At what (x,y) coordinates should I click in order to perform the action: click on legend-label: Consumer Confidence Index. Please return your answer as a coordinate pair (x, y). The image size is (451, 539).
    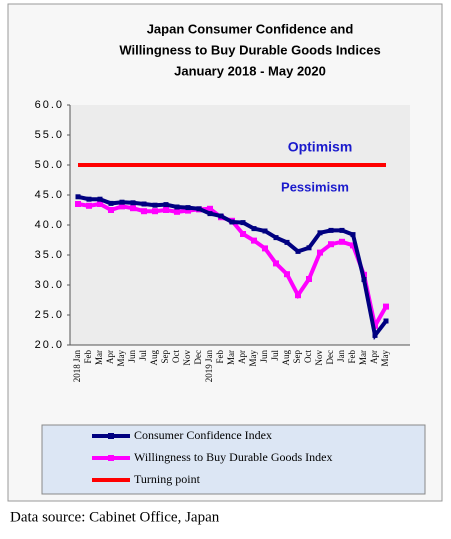
    Looking at the image, I should click on (203, 435).